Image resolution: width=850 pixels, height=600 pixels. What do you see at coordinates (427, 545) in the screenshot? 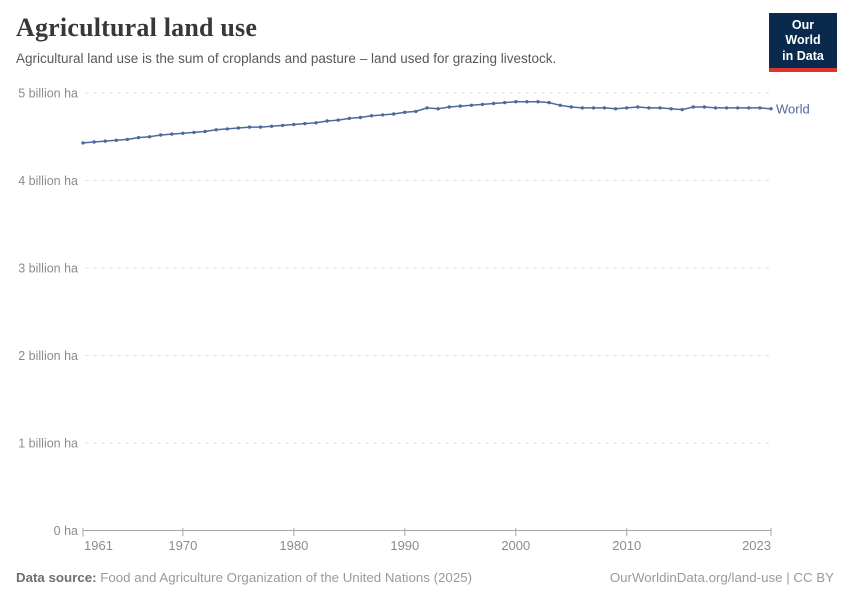
I see `x-axis-labels: 1961 1970 1980 1990 2000 2010 2023` at bounding box center [427, 545].